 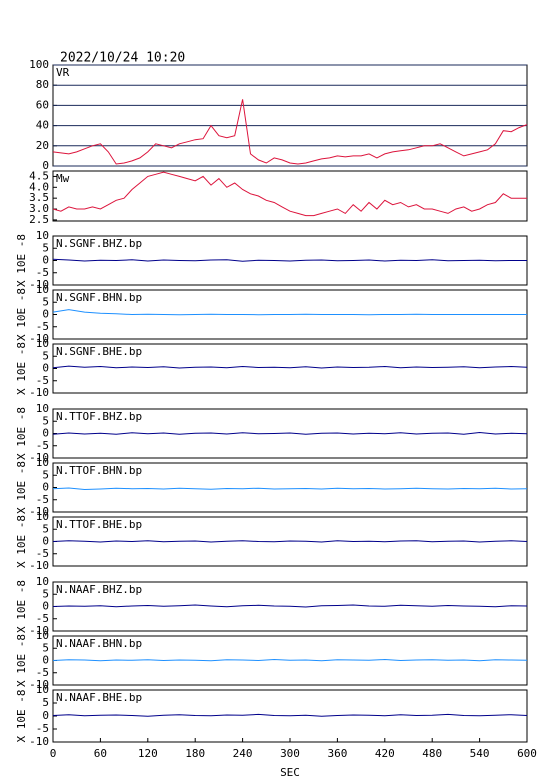 What do you see at coordinates (100, 753) in the screenshot?
I see `x-tick-label: 60` at bounding box center [100, 753].